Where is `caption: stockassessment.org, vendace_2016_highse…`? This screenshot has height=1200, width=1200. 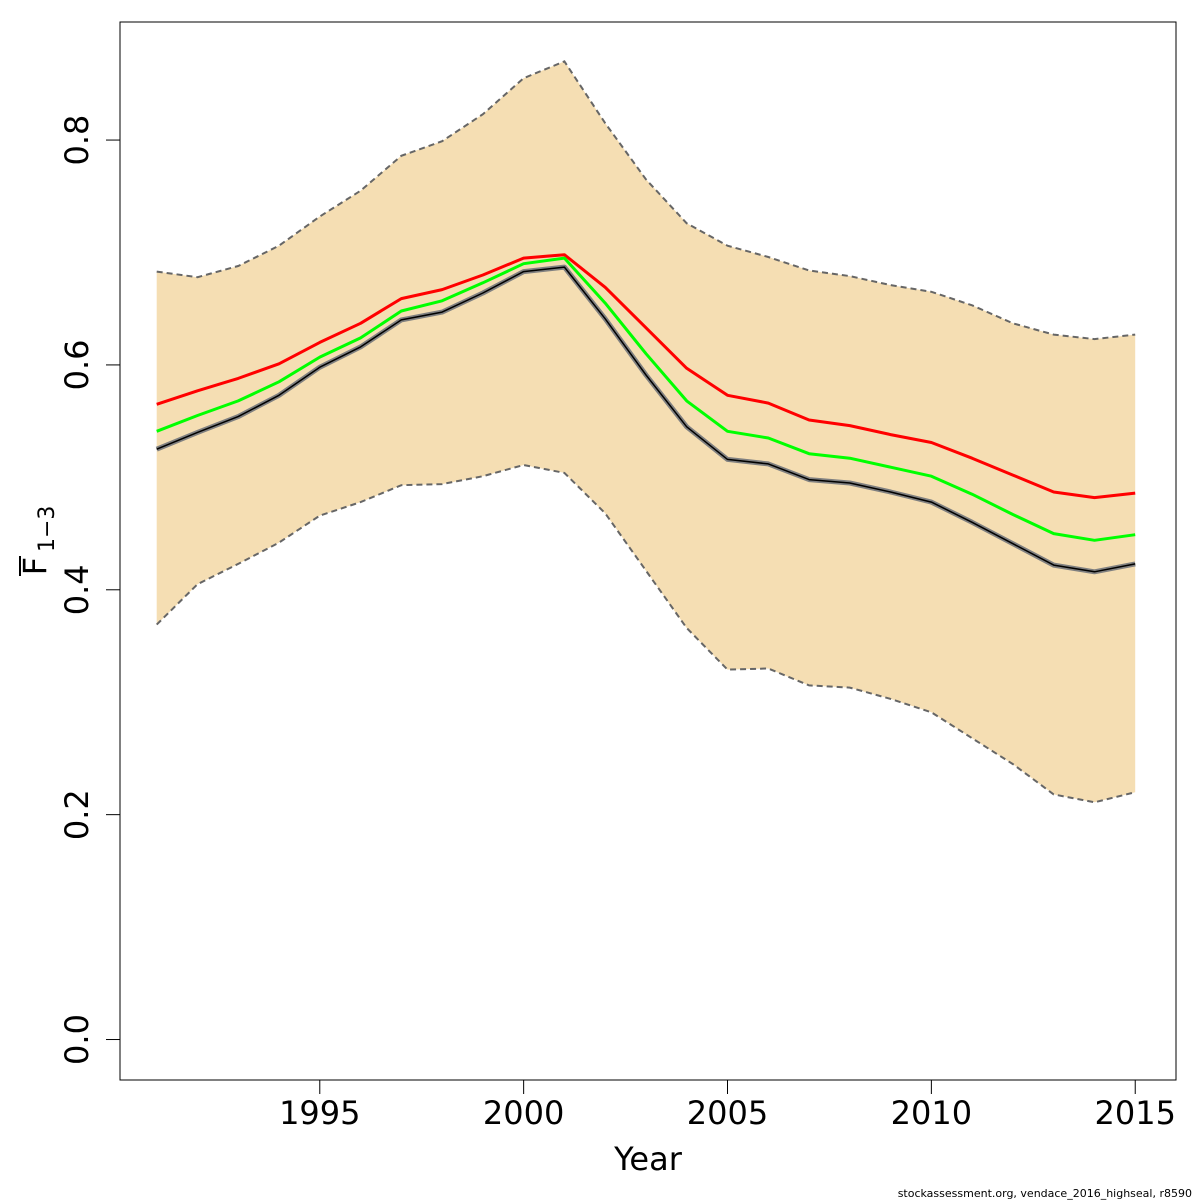
caption: stockassessment.org, vendace_2016_highse… is located at coordinates (1045, 1193).